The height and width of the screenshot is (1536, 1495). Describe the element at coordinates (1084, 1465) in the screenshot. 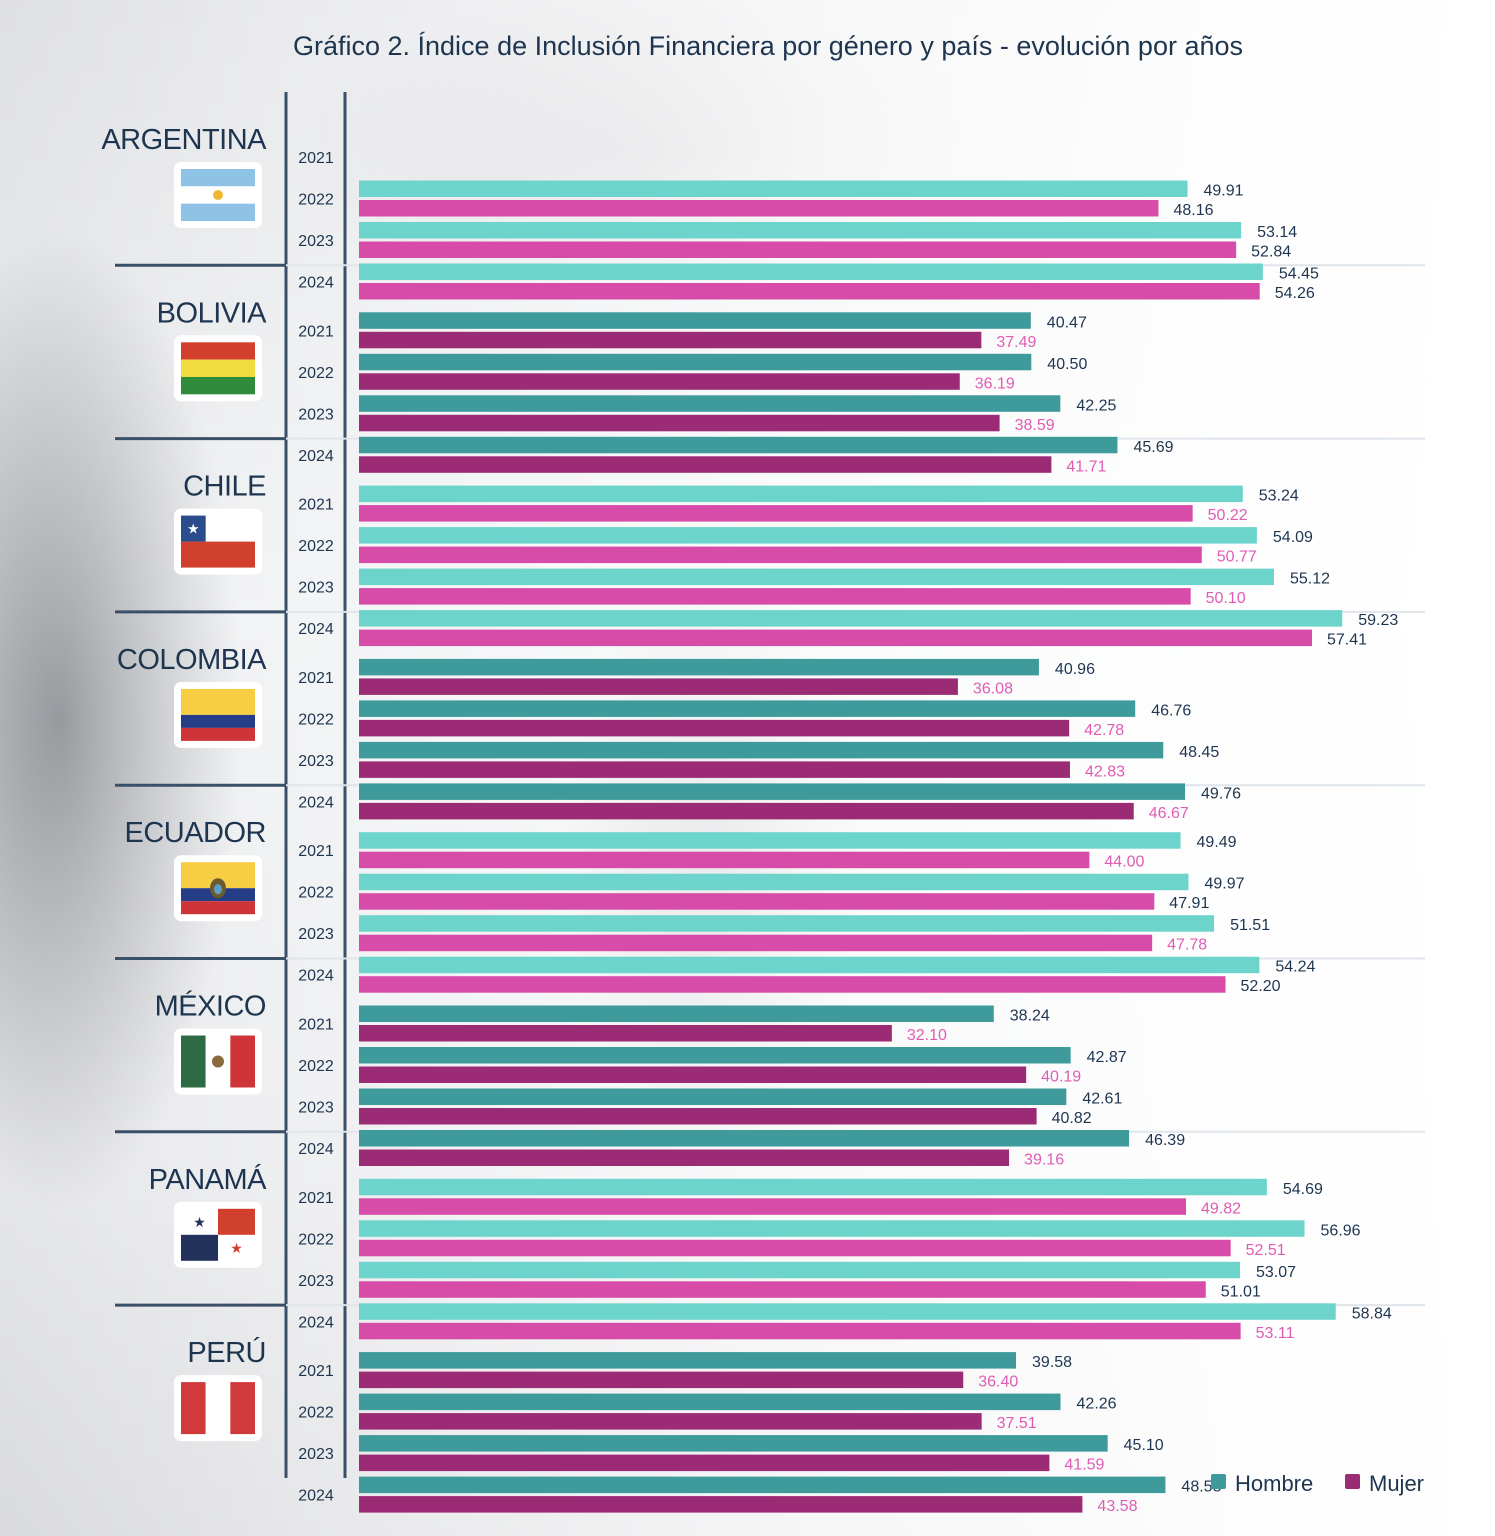

I see `value-label-mujer: 41.59` at that location.